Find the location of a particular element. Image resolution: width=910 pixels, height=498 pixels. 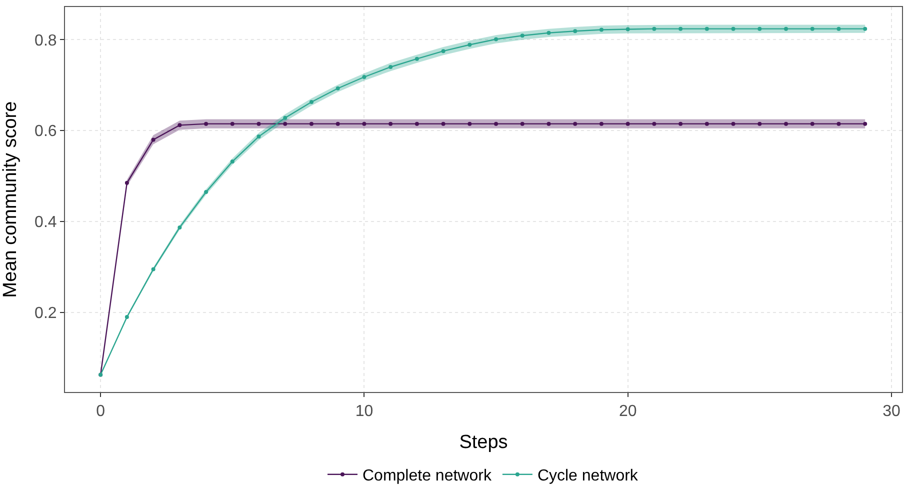

y-axis-title: Mean community score is located at coordinates (10, 199).